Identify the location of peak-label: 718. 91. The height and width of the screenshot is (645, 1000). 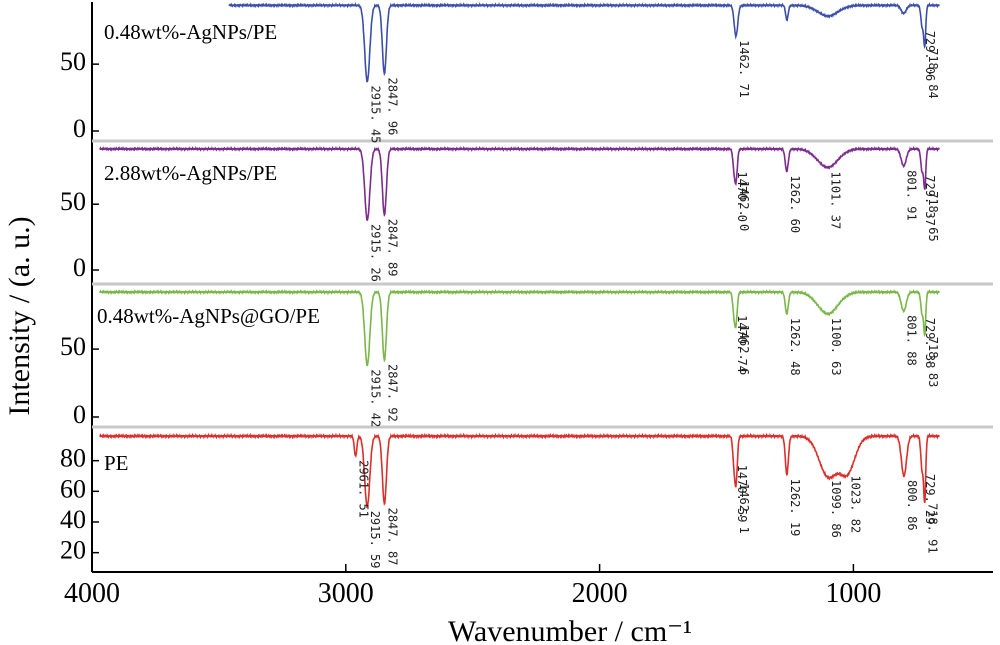
(933, 528).